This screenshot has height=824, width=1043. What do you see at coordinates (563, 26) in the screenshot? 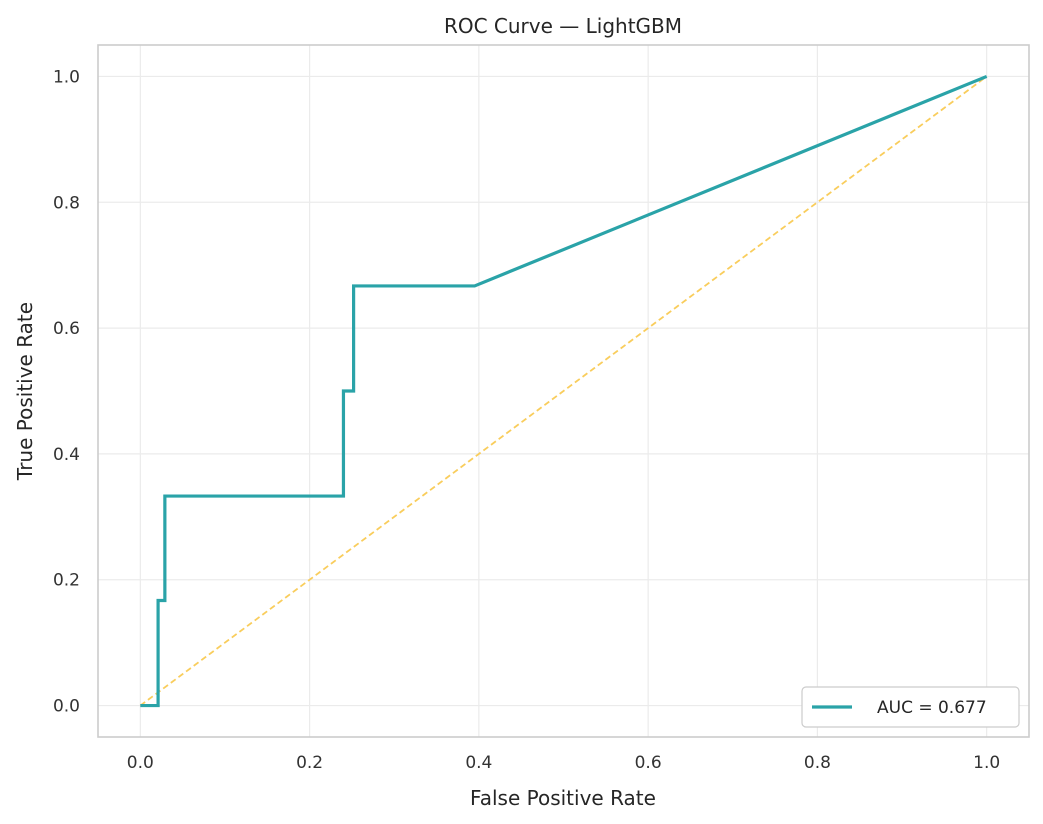
I see `chart-title: ROC Curve — LightGBM` at bounding box center [563, 26].